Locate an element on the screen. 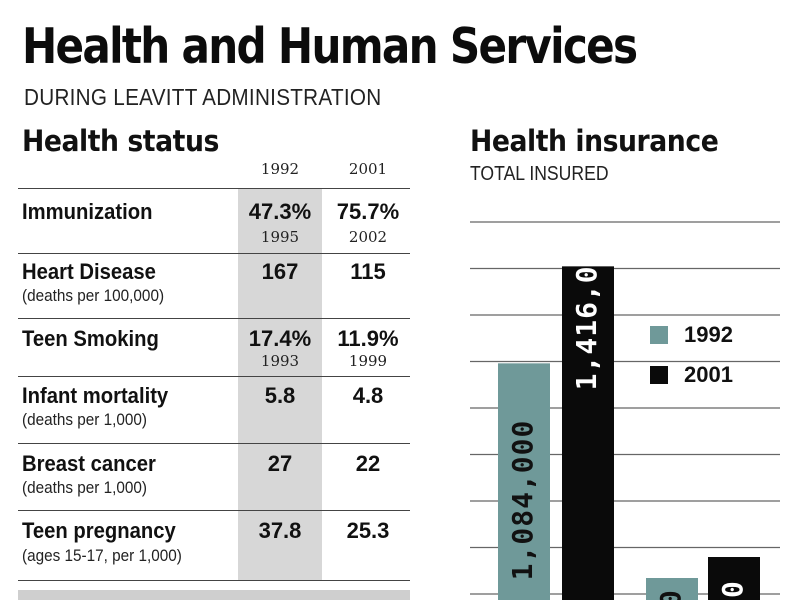 This screenshot has width=800, height=600. row-sublabel: (deaths per 100,000) is located at coordinates (93, 295).